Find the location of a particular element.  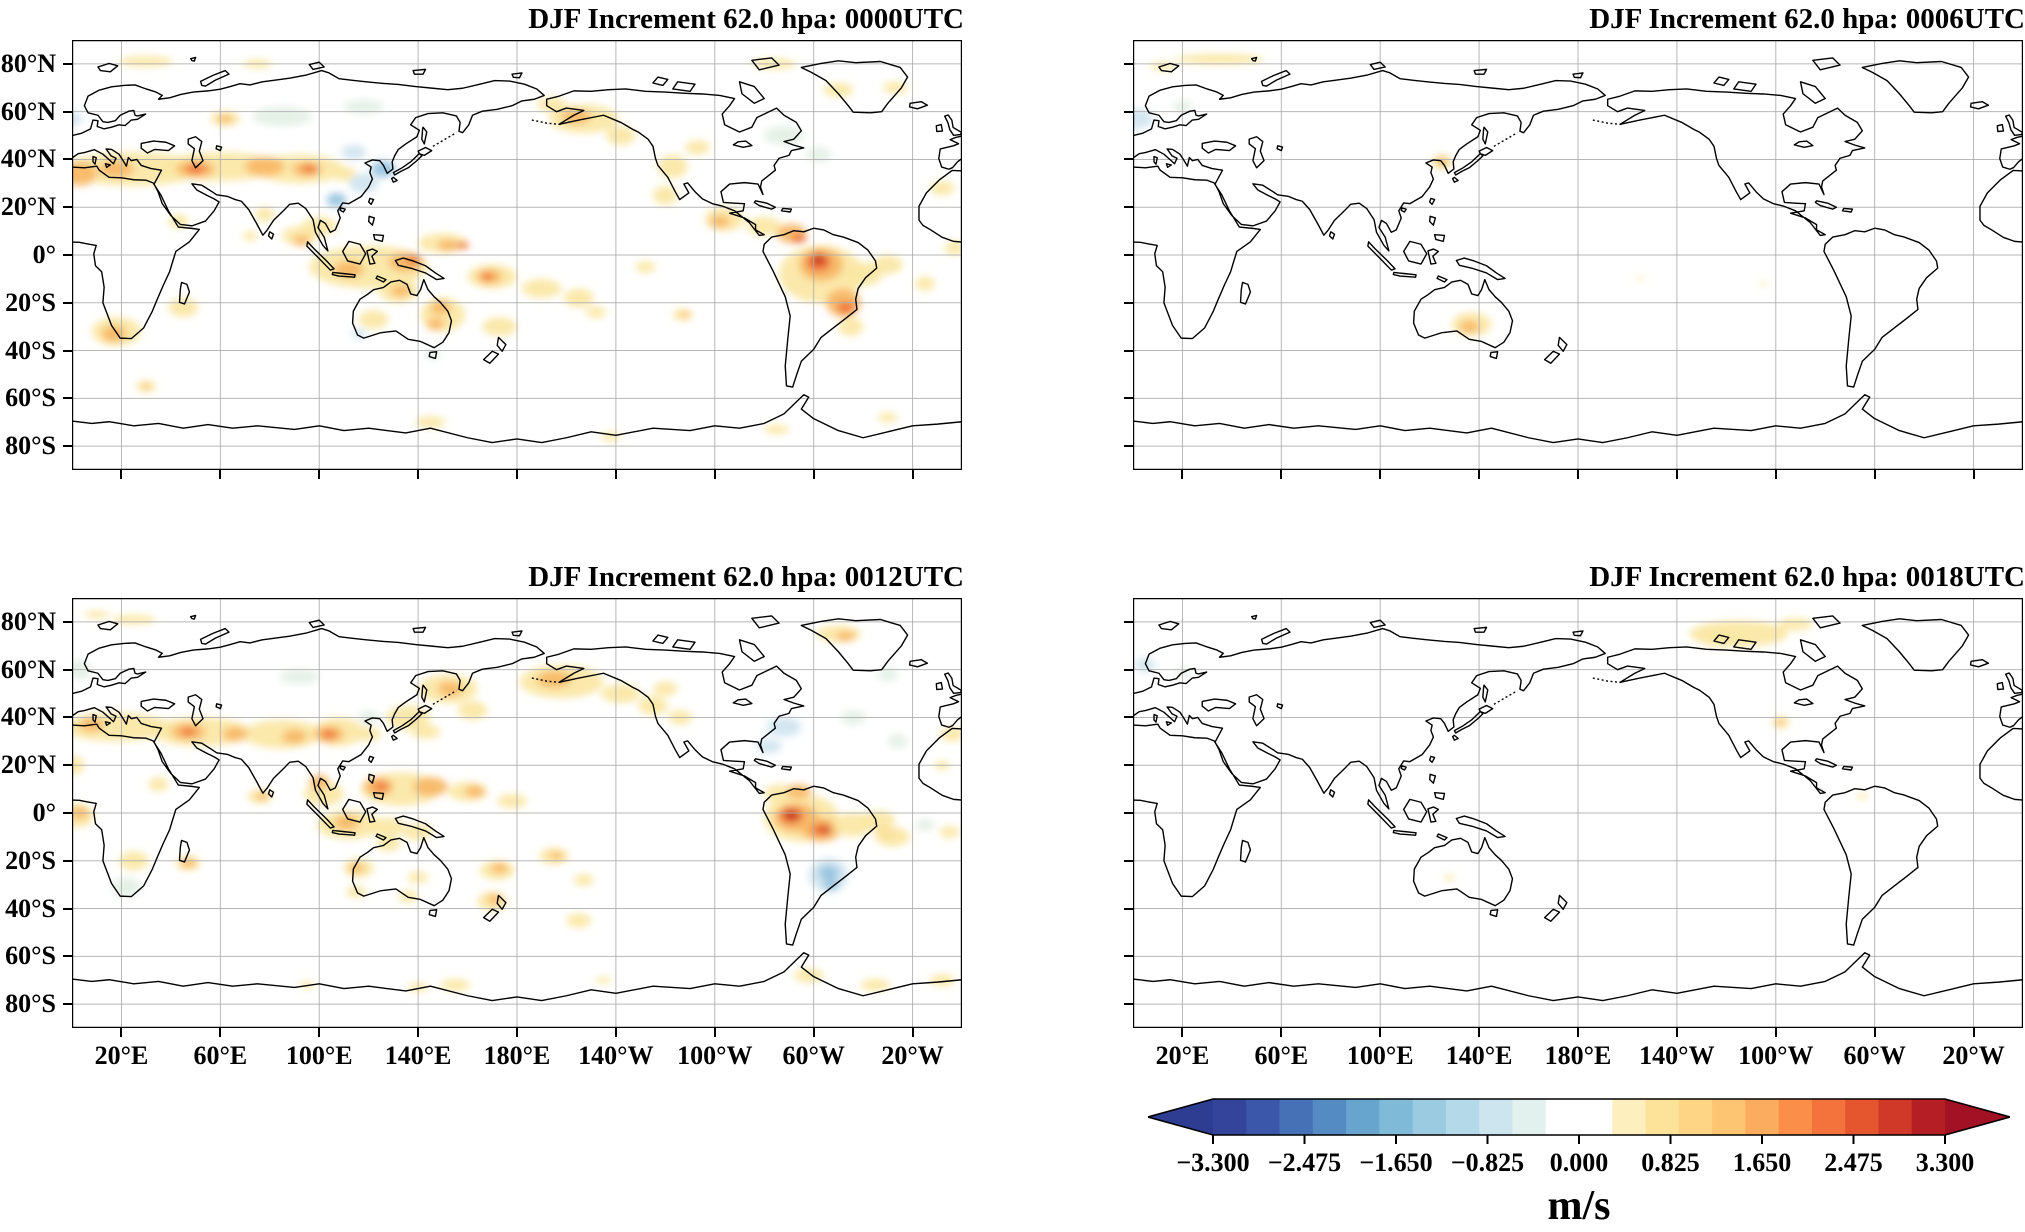

colorbar-tick-label: −3.300 is located at coordinates (1213, 1162).